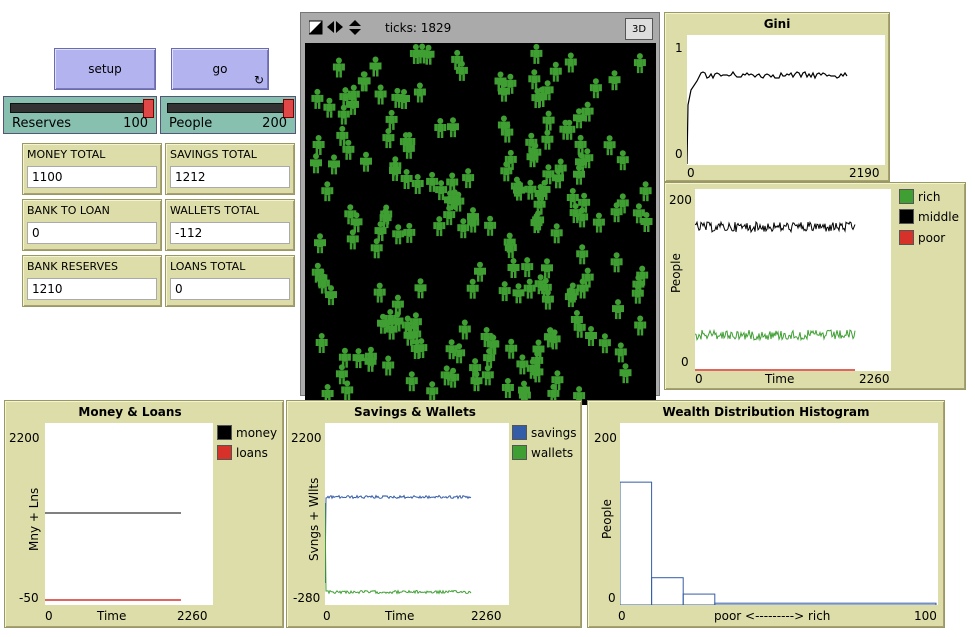 The image size is (975, 637). I want to click on monitor-label: WALLETS TOTAL, so click(215, 210).